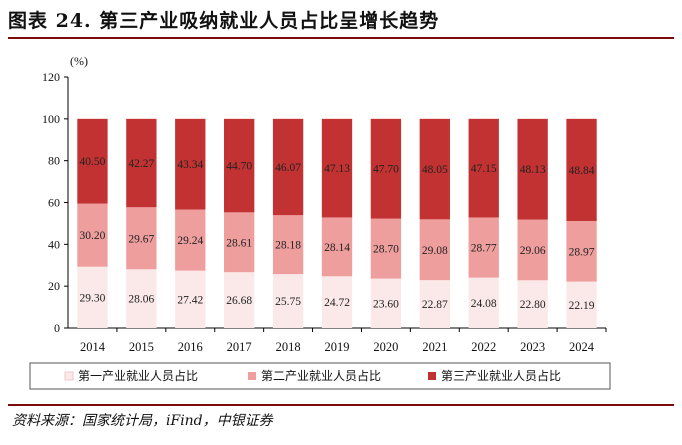 The image size is (682, 445). What do you see at coordinates (190, 347) in the screenshot?
I see `x-tick-label: 2016` at bounding box center [190, 347].